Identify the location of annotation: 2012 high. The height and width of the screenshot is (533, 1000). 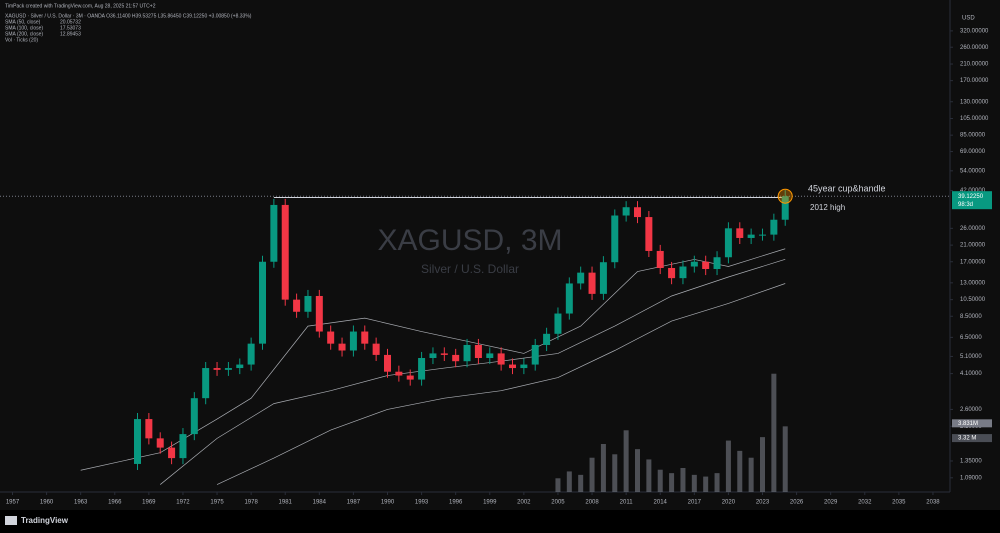
(827, 207).